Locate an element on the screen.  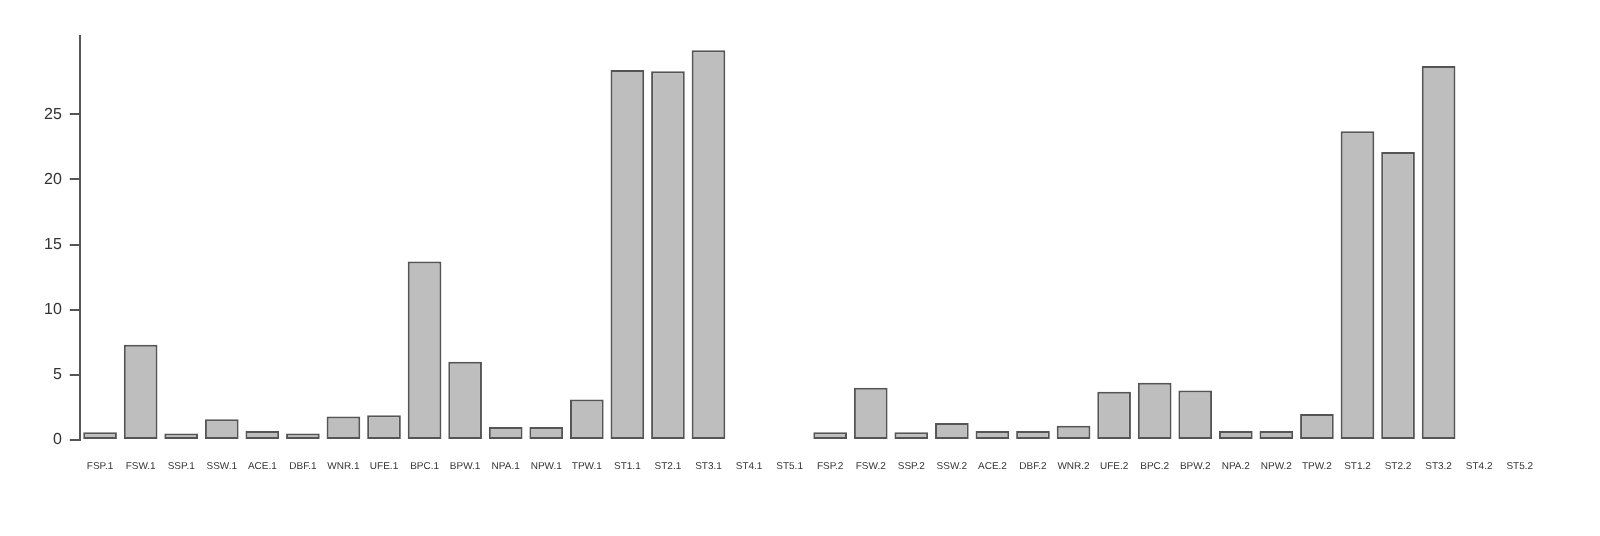
y-tick-label: 0 is located at coordinates (57, 439).